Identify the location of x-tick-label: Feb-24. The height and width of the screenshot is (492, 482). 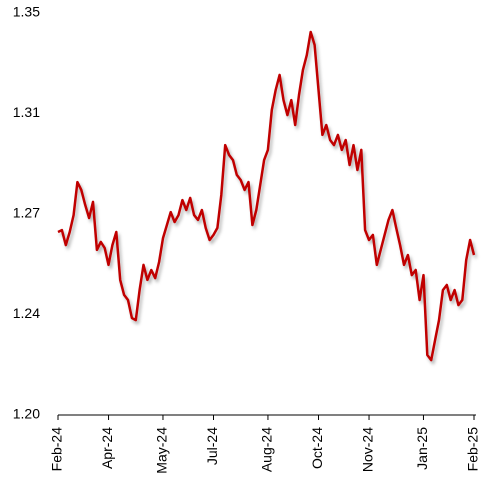
(57, 449).